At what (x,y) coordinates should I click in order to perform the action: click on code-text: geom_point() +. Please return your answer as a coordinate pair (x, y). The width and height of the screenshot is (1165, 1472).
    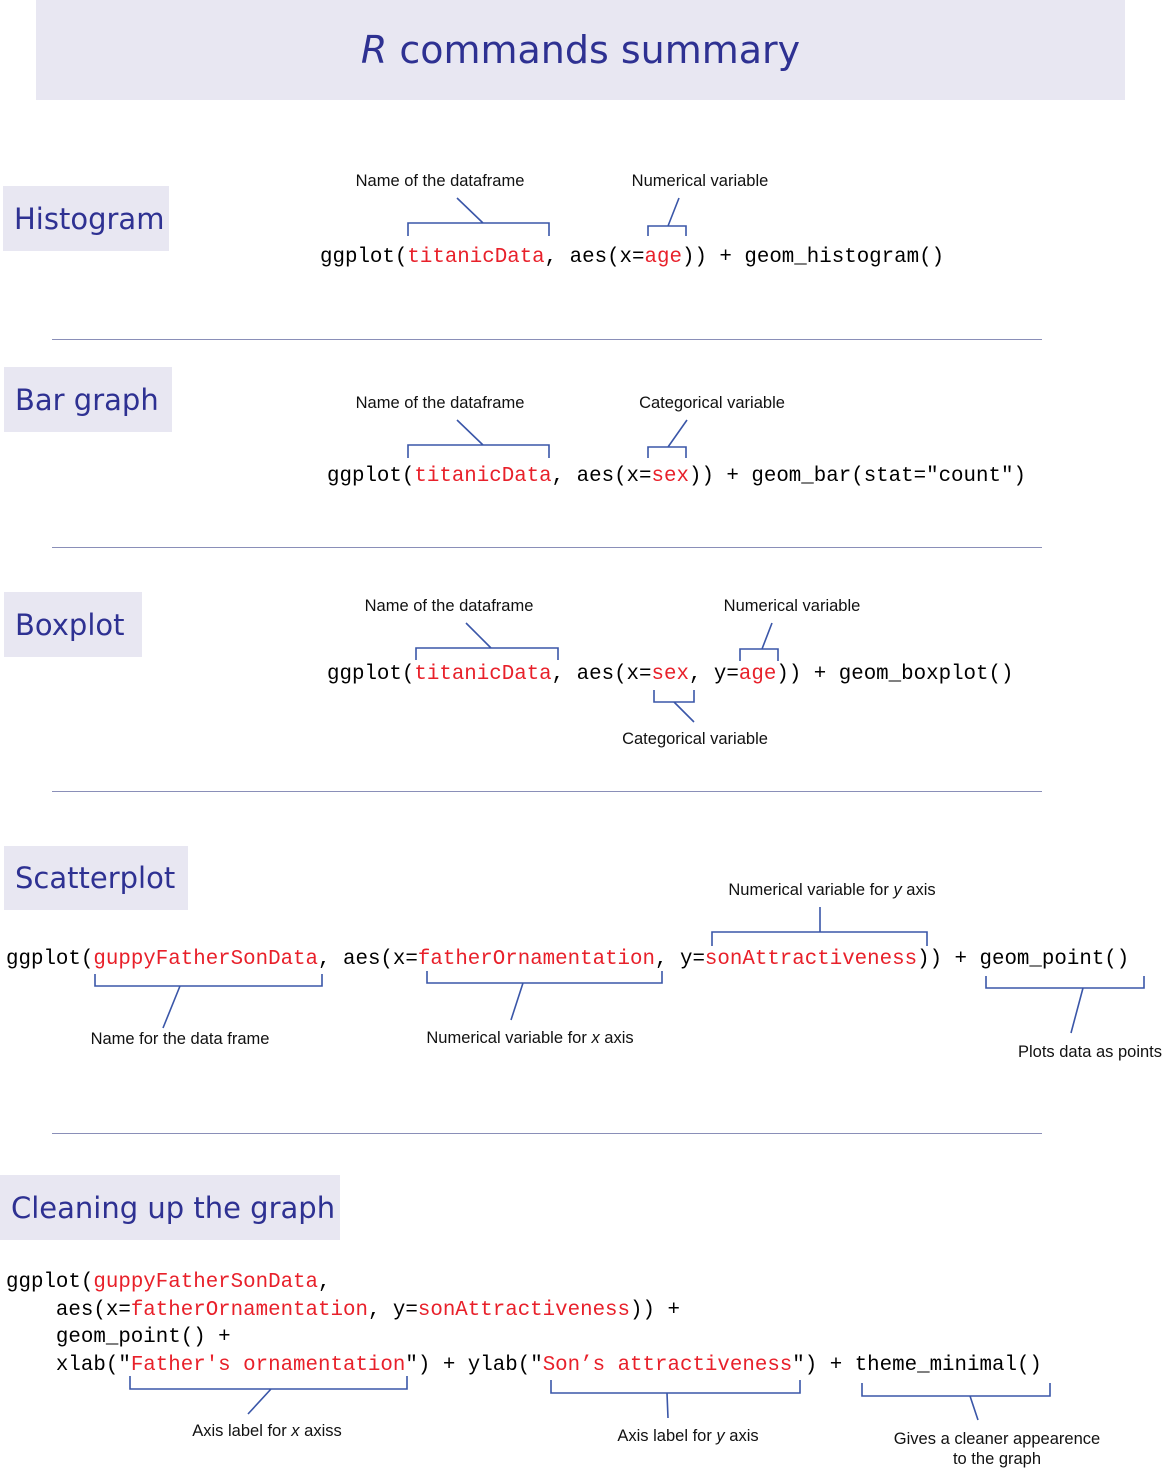
    Looking at the image, I should click on (118, 1337).